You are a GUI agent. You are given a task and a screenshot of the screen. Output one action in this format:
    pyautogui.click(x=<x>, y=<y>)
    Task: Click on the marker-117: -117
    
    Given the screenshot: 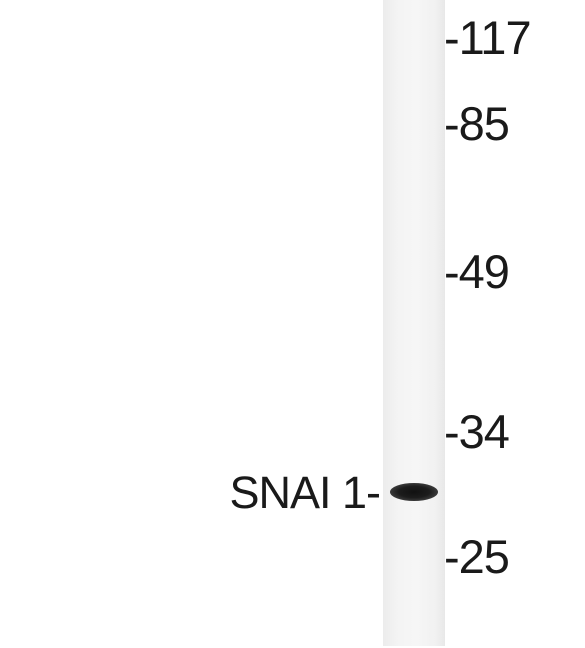 What is the action you would take?
    pyautogui.click(x=488, y=37)
    